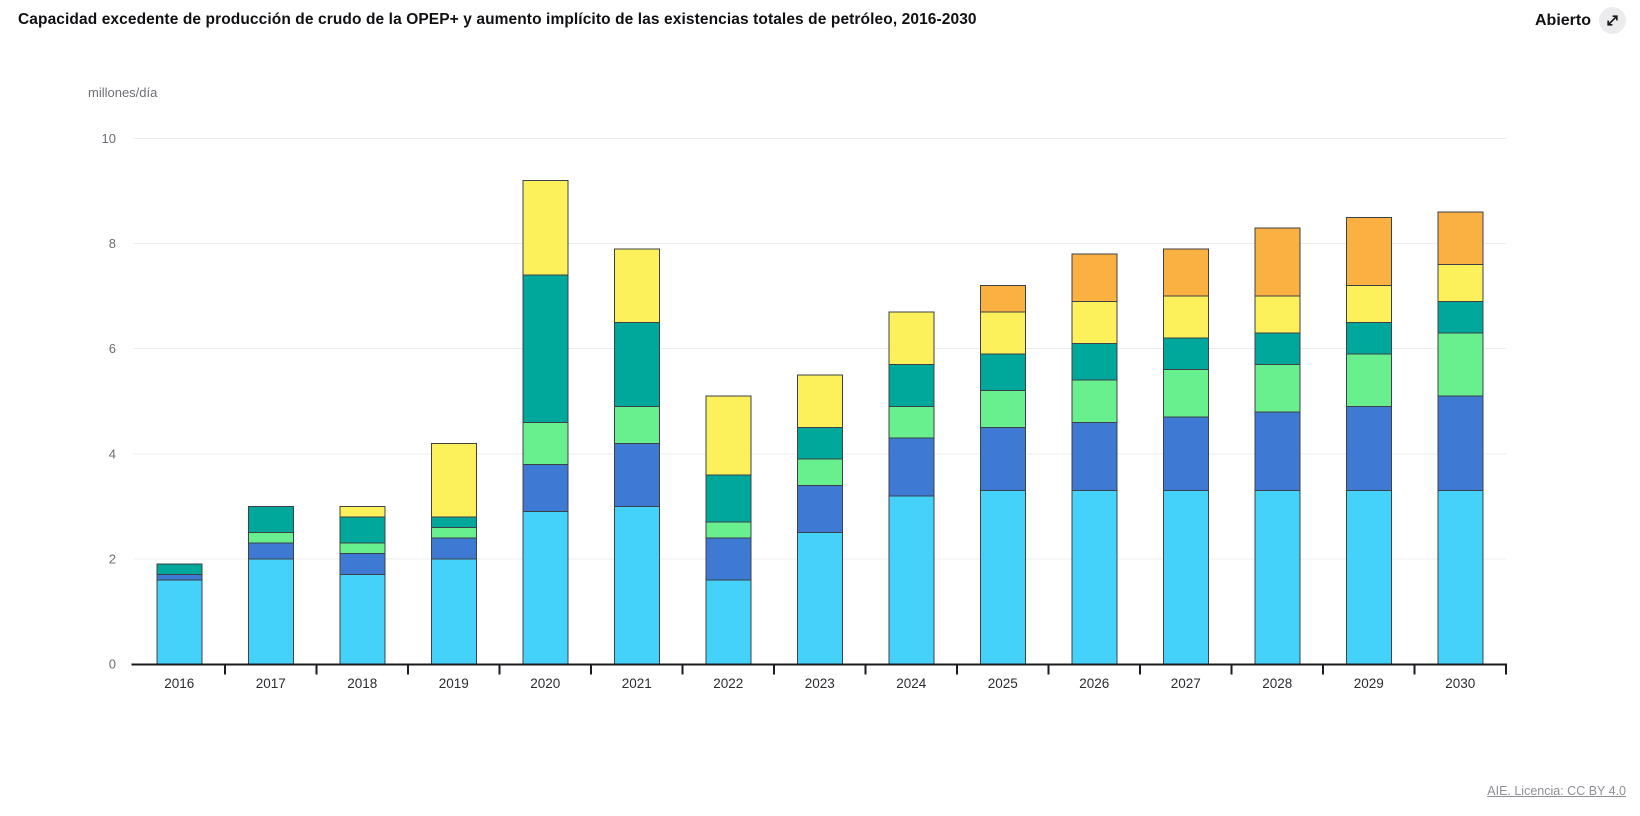 The height and width of the screenshot is (816, 1640). What do you see at coordinates (819, 598) in the screenshot?
I see `bar-segment-2023-light-blue-segment` at bounding box center [819, 598].